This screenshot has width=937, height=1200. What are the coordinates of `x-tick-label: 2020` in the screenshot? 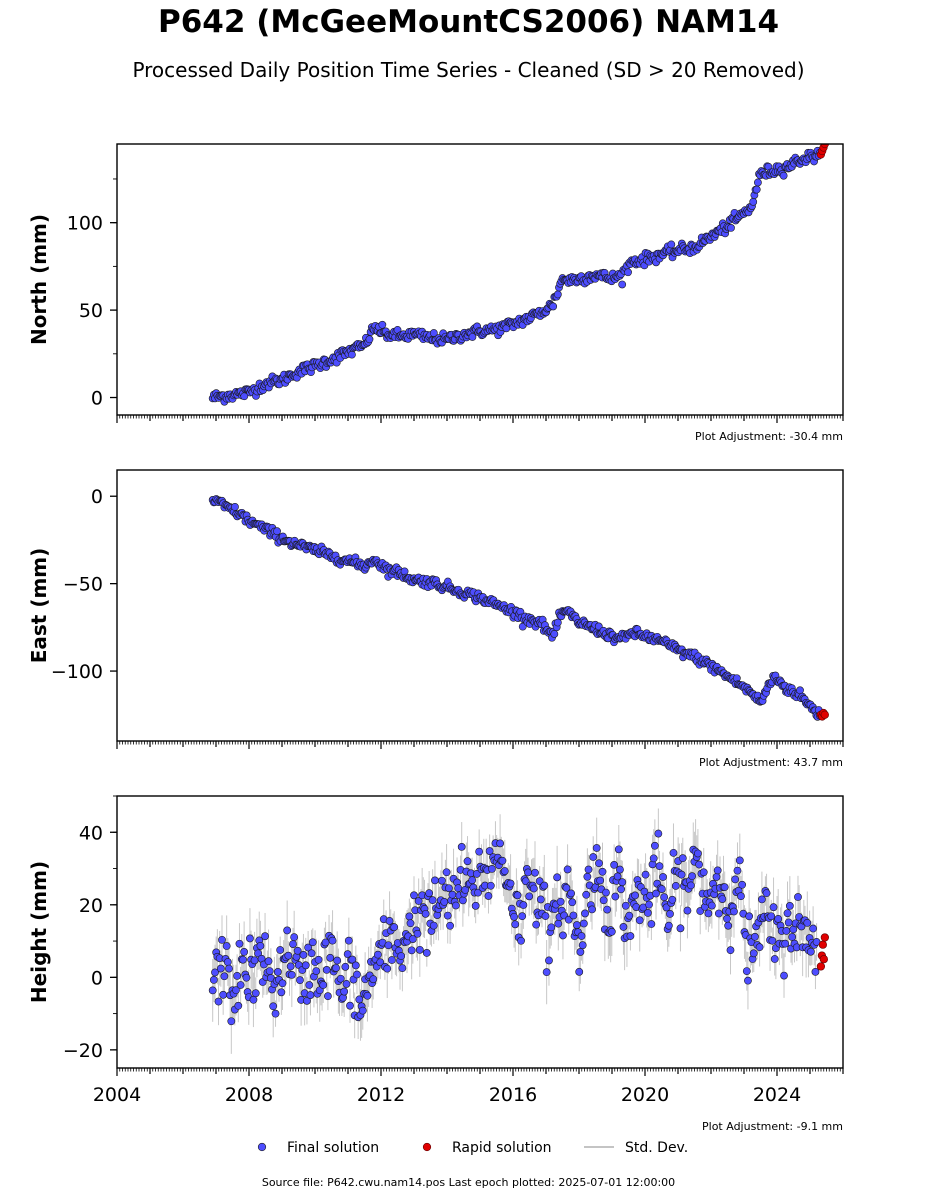 It's located at (645, 1095).